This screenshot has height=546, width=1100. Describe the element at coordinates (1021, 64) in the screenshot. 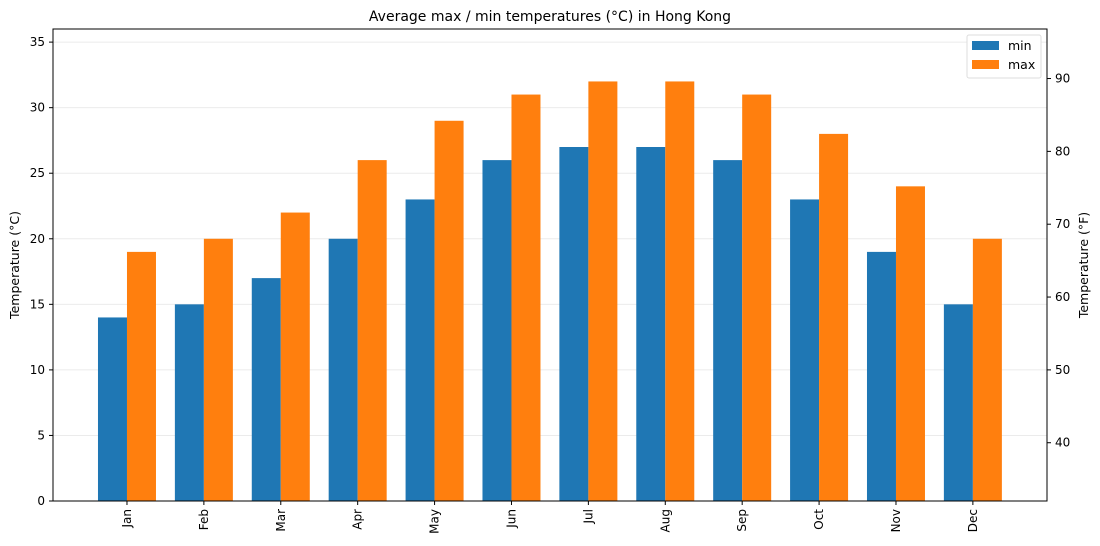

I see `legend-label-max: max` at that location.